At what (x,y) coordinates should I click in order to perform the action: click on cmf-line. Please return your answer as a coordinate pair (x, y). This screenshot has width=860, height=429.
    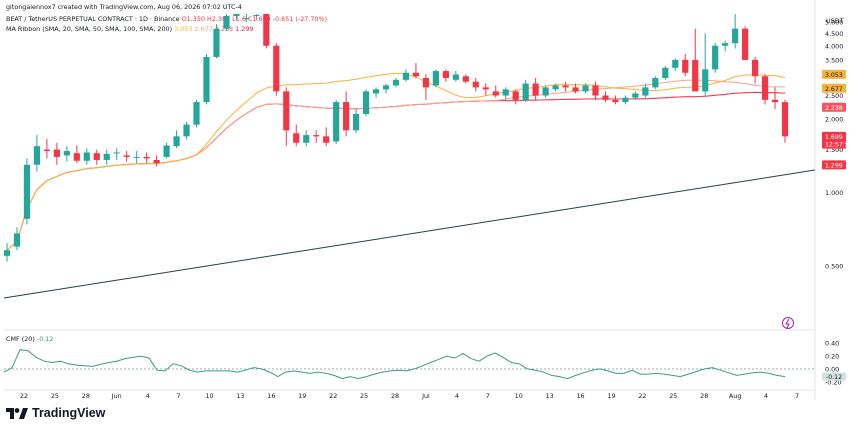
    Looking at the image, I should click on (394, 364).